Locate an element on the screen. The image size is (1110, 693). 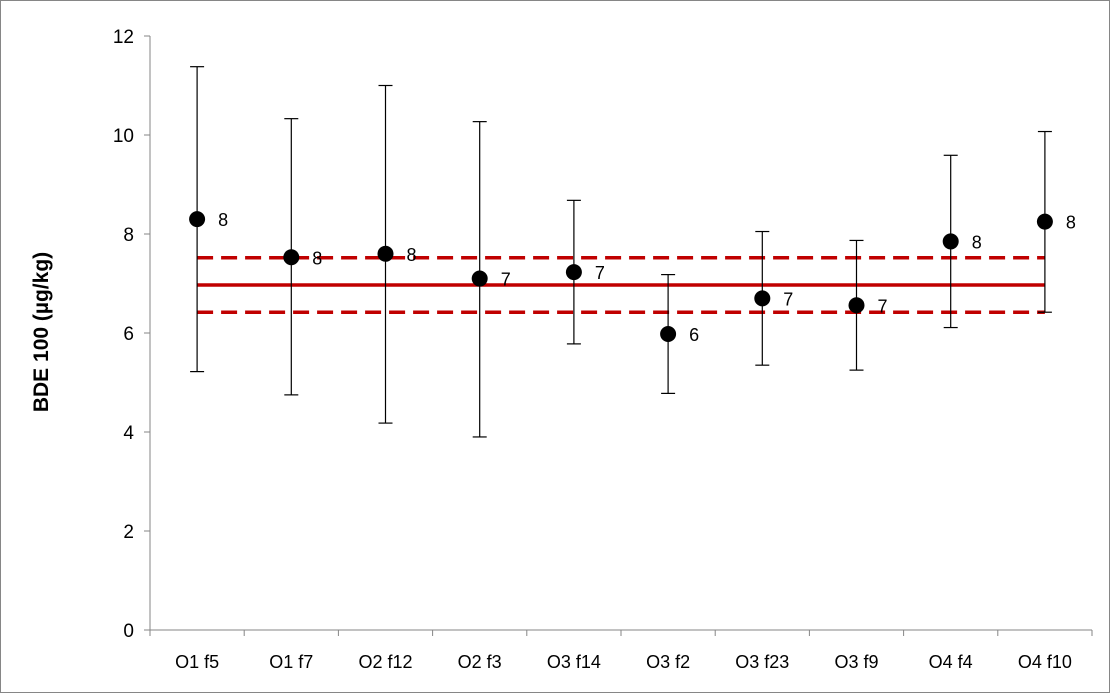
y-tick-label: 0 is located at coordinates (128, 631).